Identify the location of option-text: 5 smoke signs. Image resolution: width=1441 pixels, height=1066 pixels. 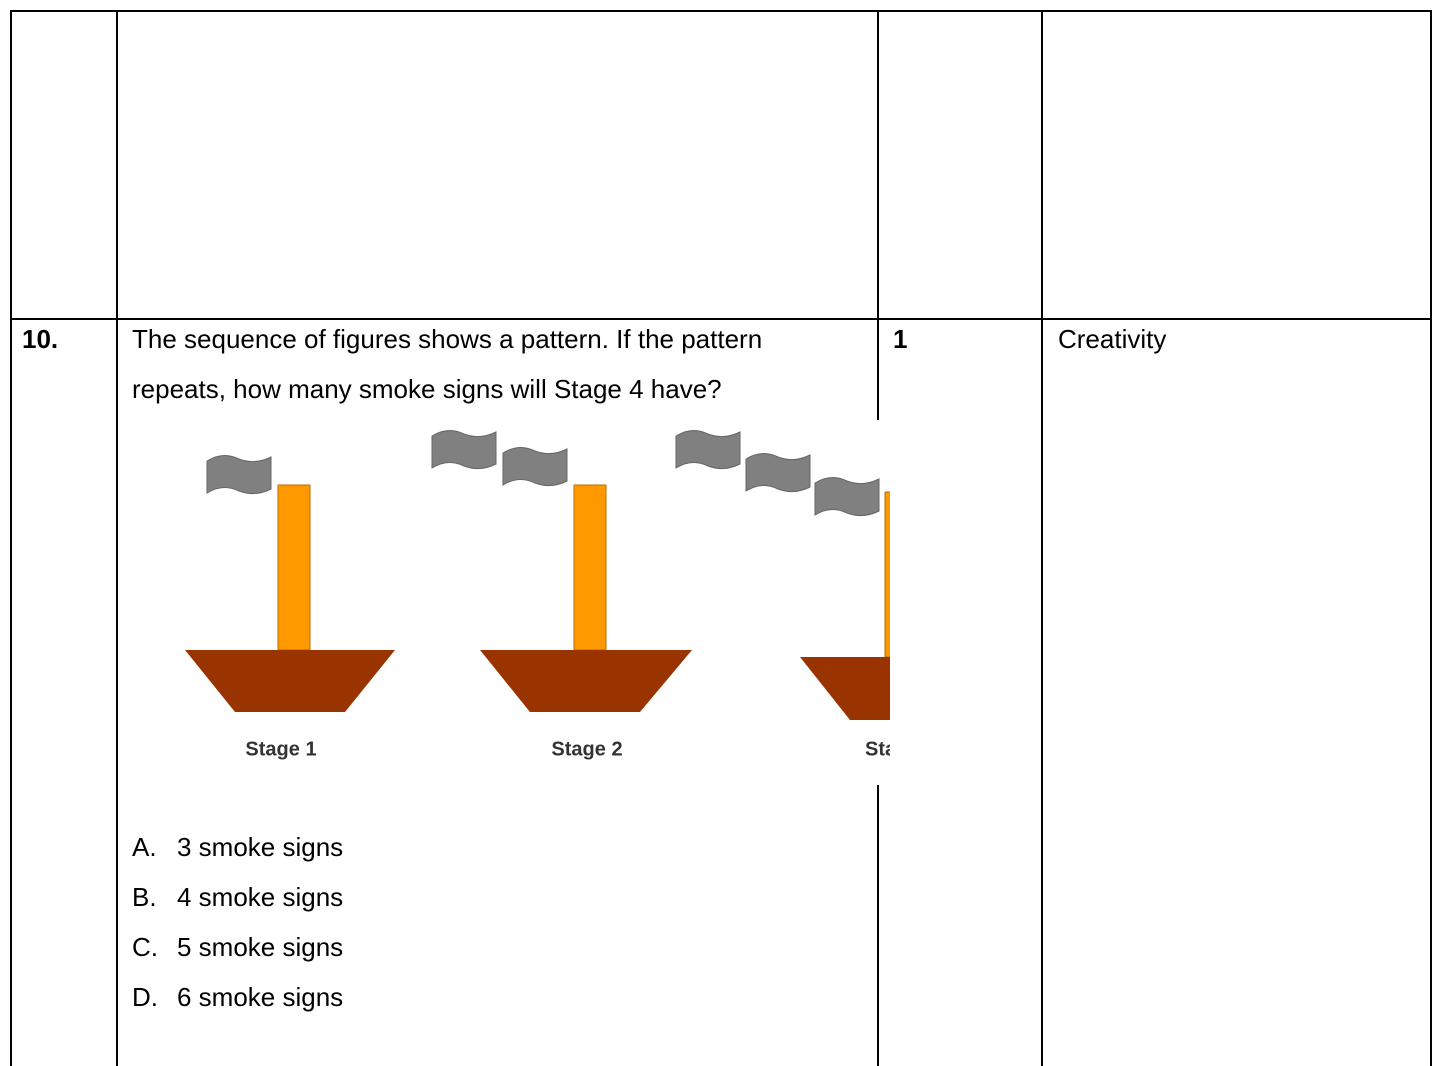
(260, 947).